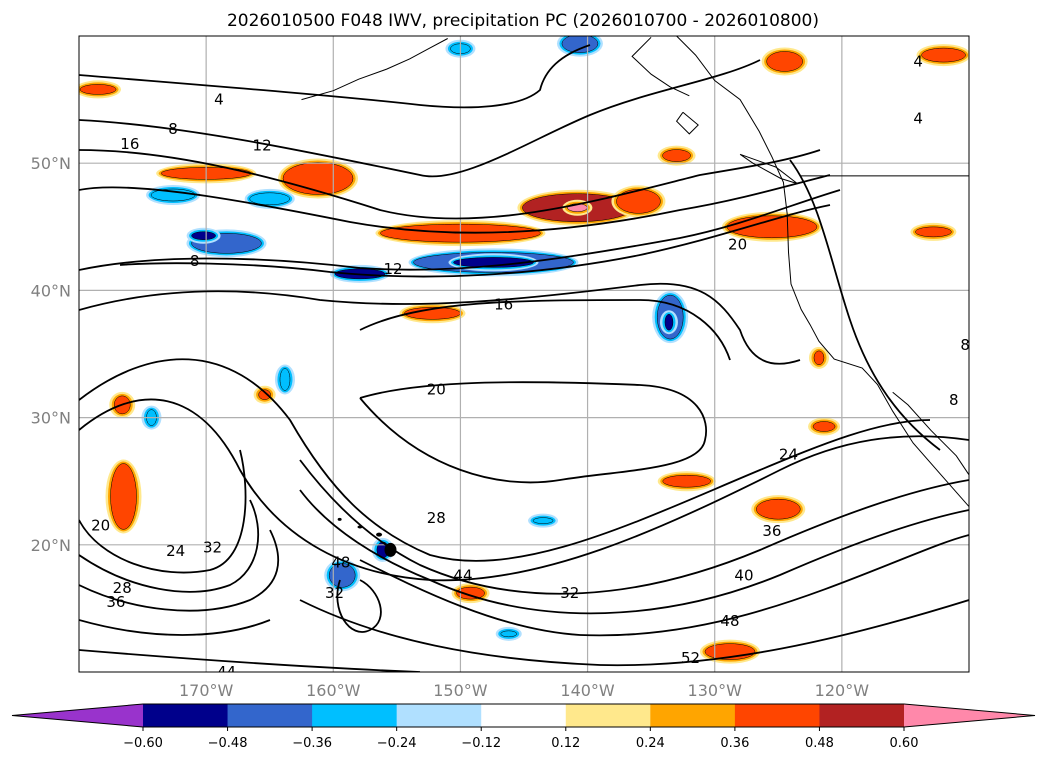 The image size is (1047, 765). I want to click on colorbar-tick-label: −0.12, so click(481, 743).